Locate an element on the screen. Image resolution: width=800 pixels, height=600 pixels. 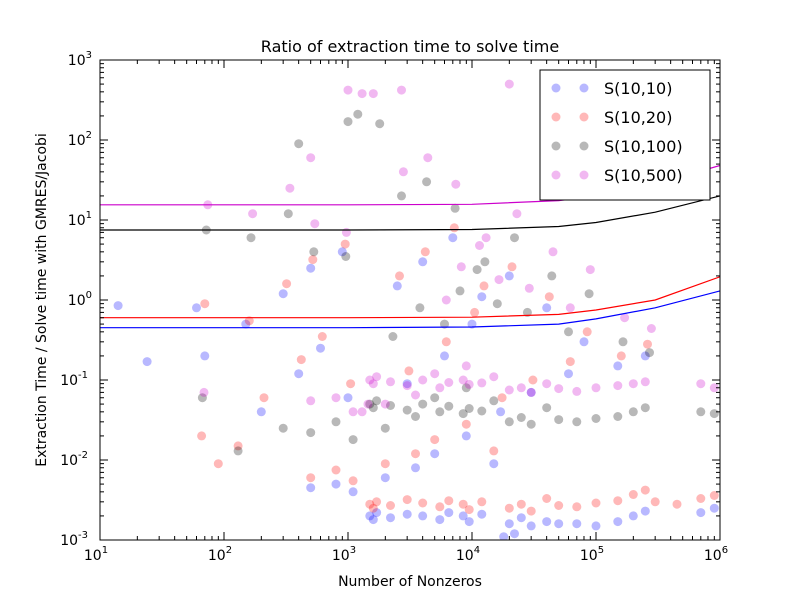
tick-label-exponent: 6 is located at coordinates (725, 550).